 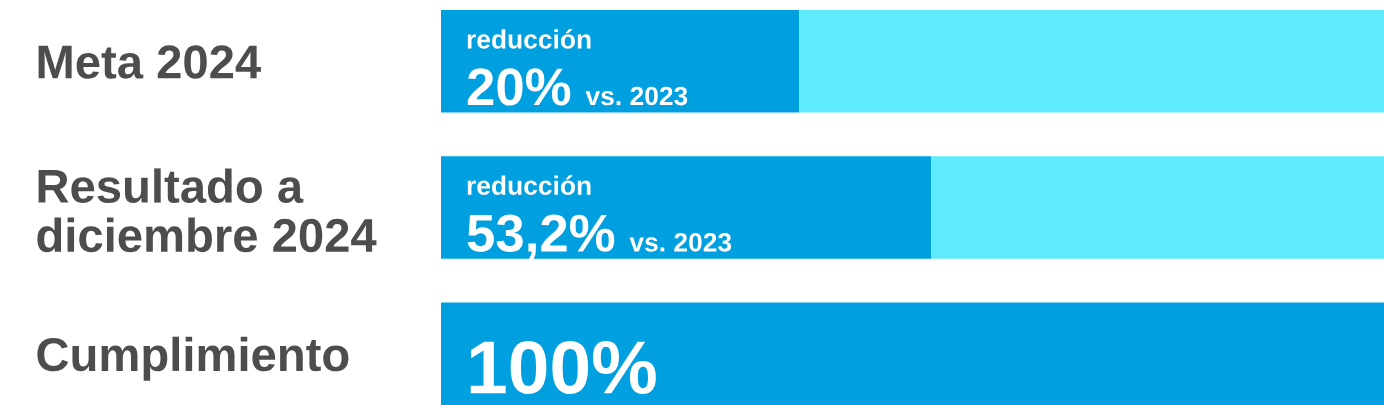 What do you see at coordinates (207, 210) in the screenshot?
I see `y-tick-label: Resultado a diciembre 2024` at bounding box center [207, 210].